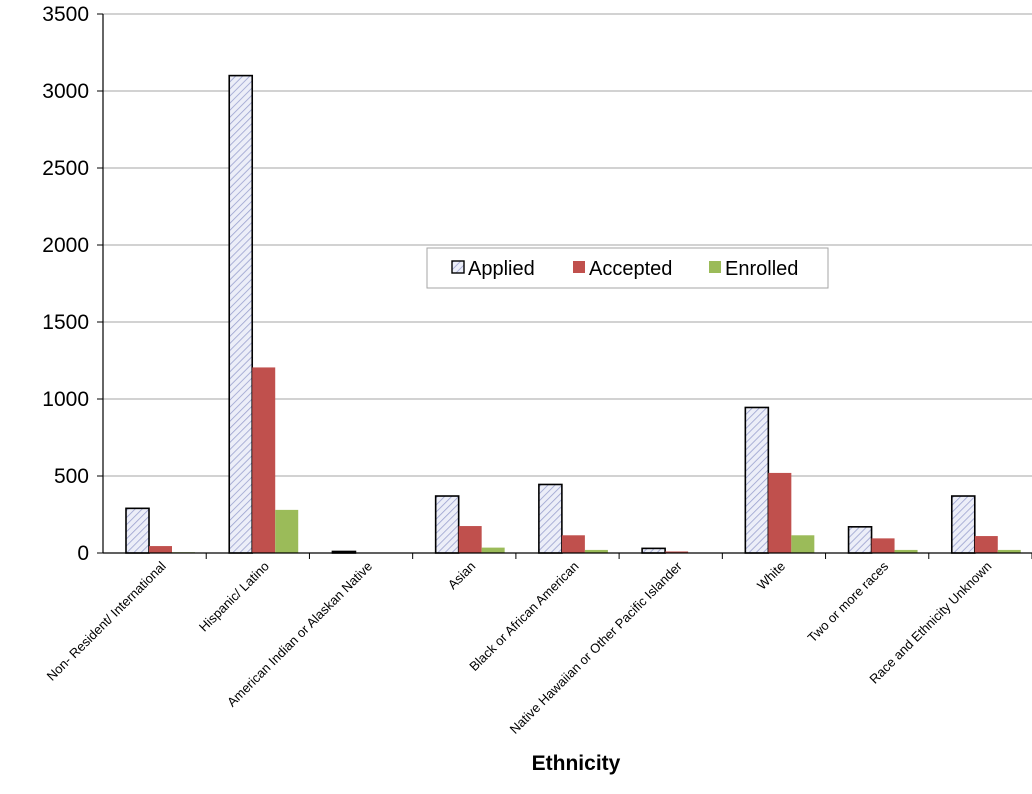  I want to click on x-tick-label: Hispanic/ Latino, so click(234, 597).